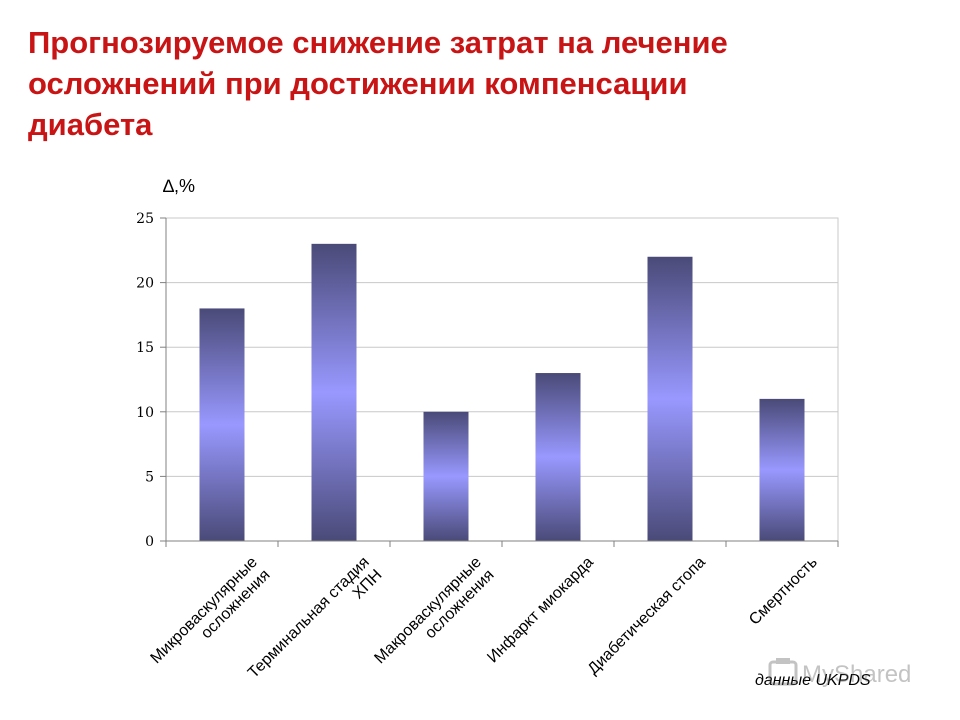  Describe the element at coordinates (149, 542) in the screenshot. I see `y-tick-label: 0` at that location.